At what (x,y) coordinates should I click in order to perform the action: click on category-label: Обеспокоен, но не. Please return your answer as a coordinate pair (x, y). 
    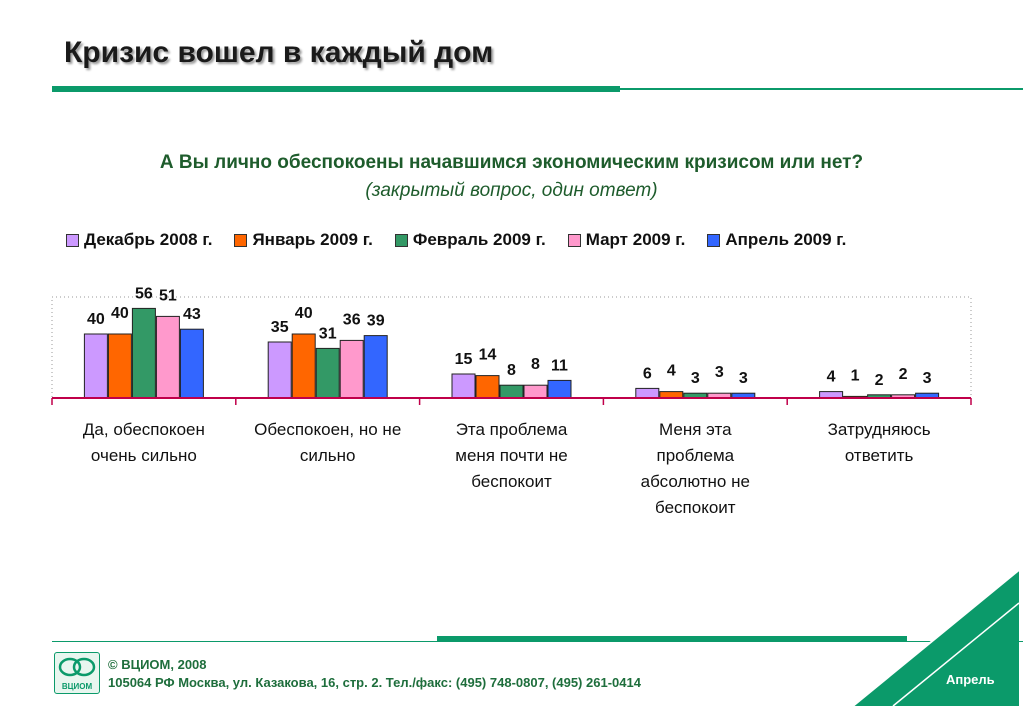
    Looking at the image, I should click on (327, 429).